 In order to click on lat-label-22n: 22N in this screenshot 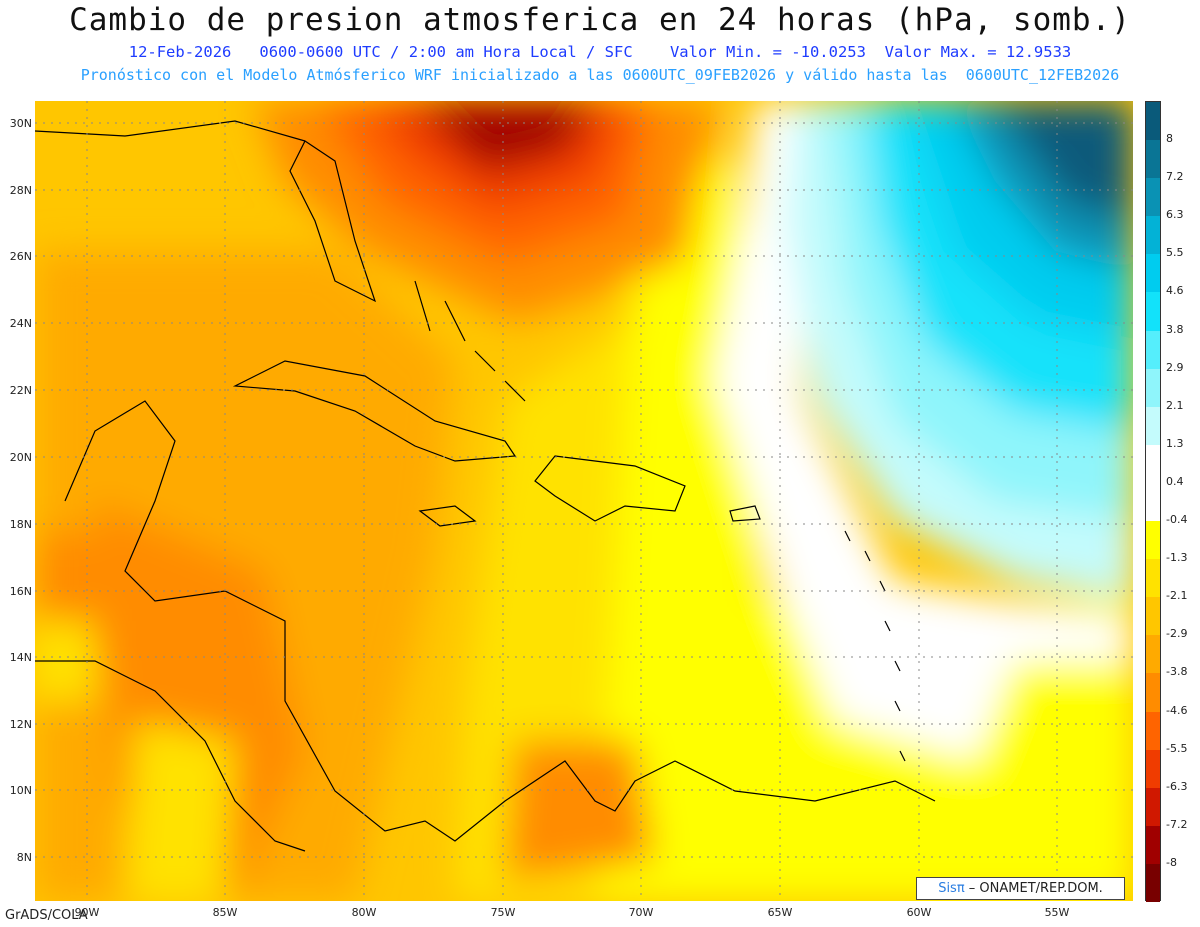, I will do `click(20, 390)`.